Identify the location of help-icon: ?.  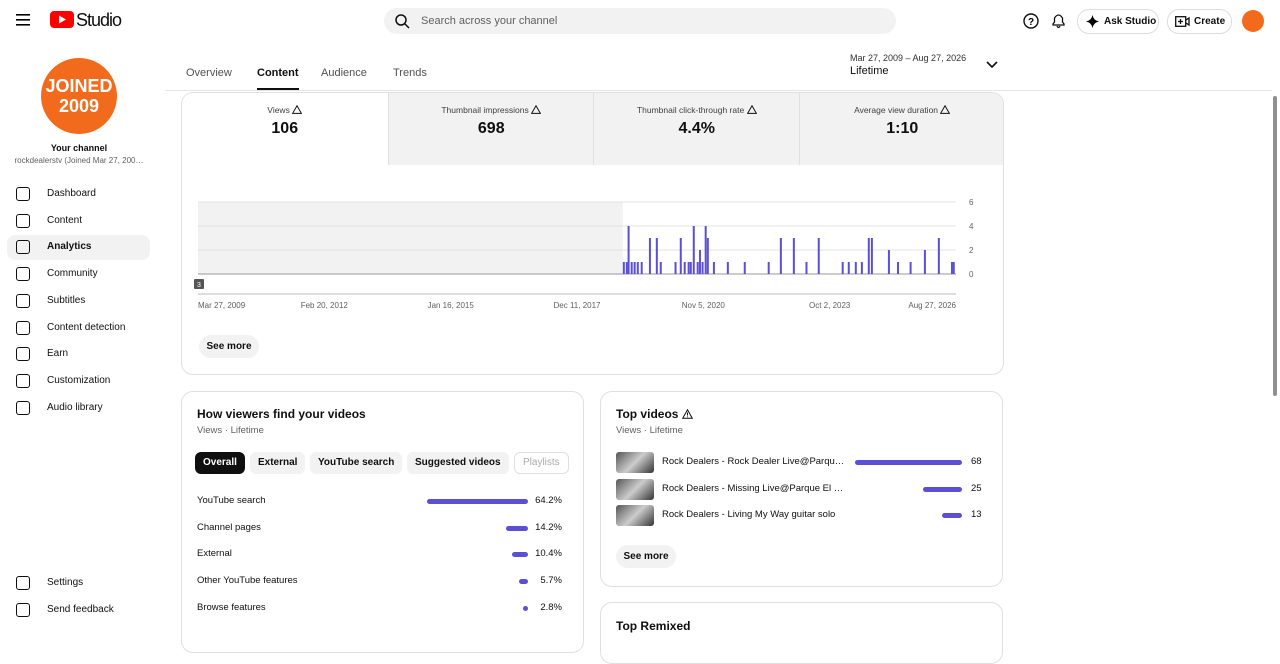
(1031, 21).